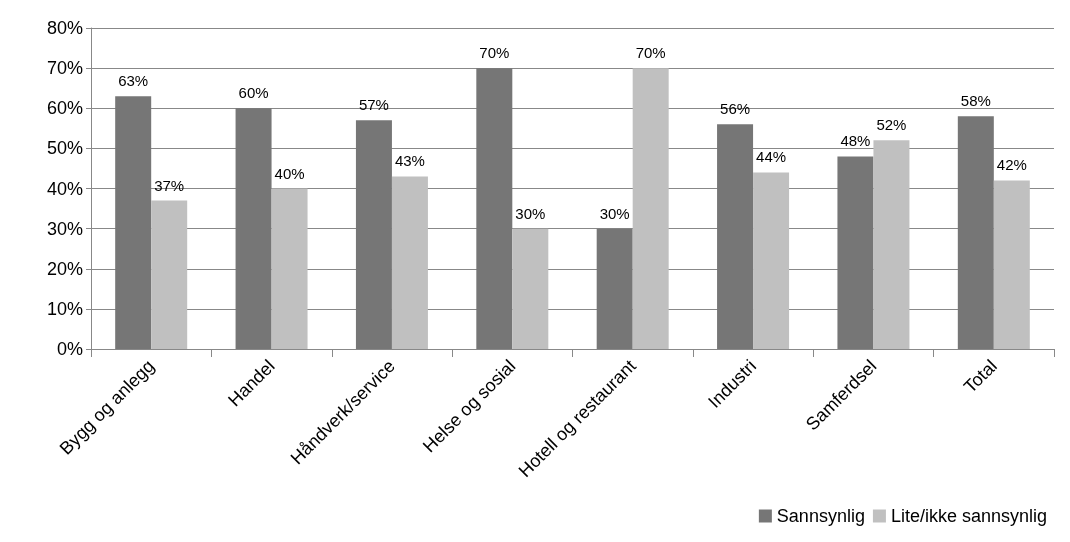 This screenshot has height=542, width=1070. What do you see at coordinates (133, 81) in the screenshot?
I see `data-label: 63%` at bounding box center [133, 81].